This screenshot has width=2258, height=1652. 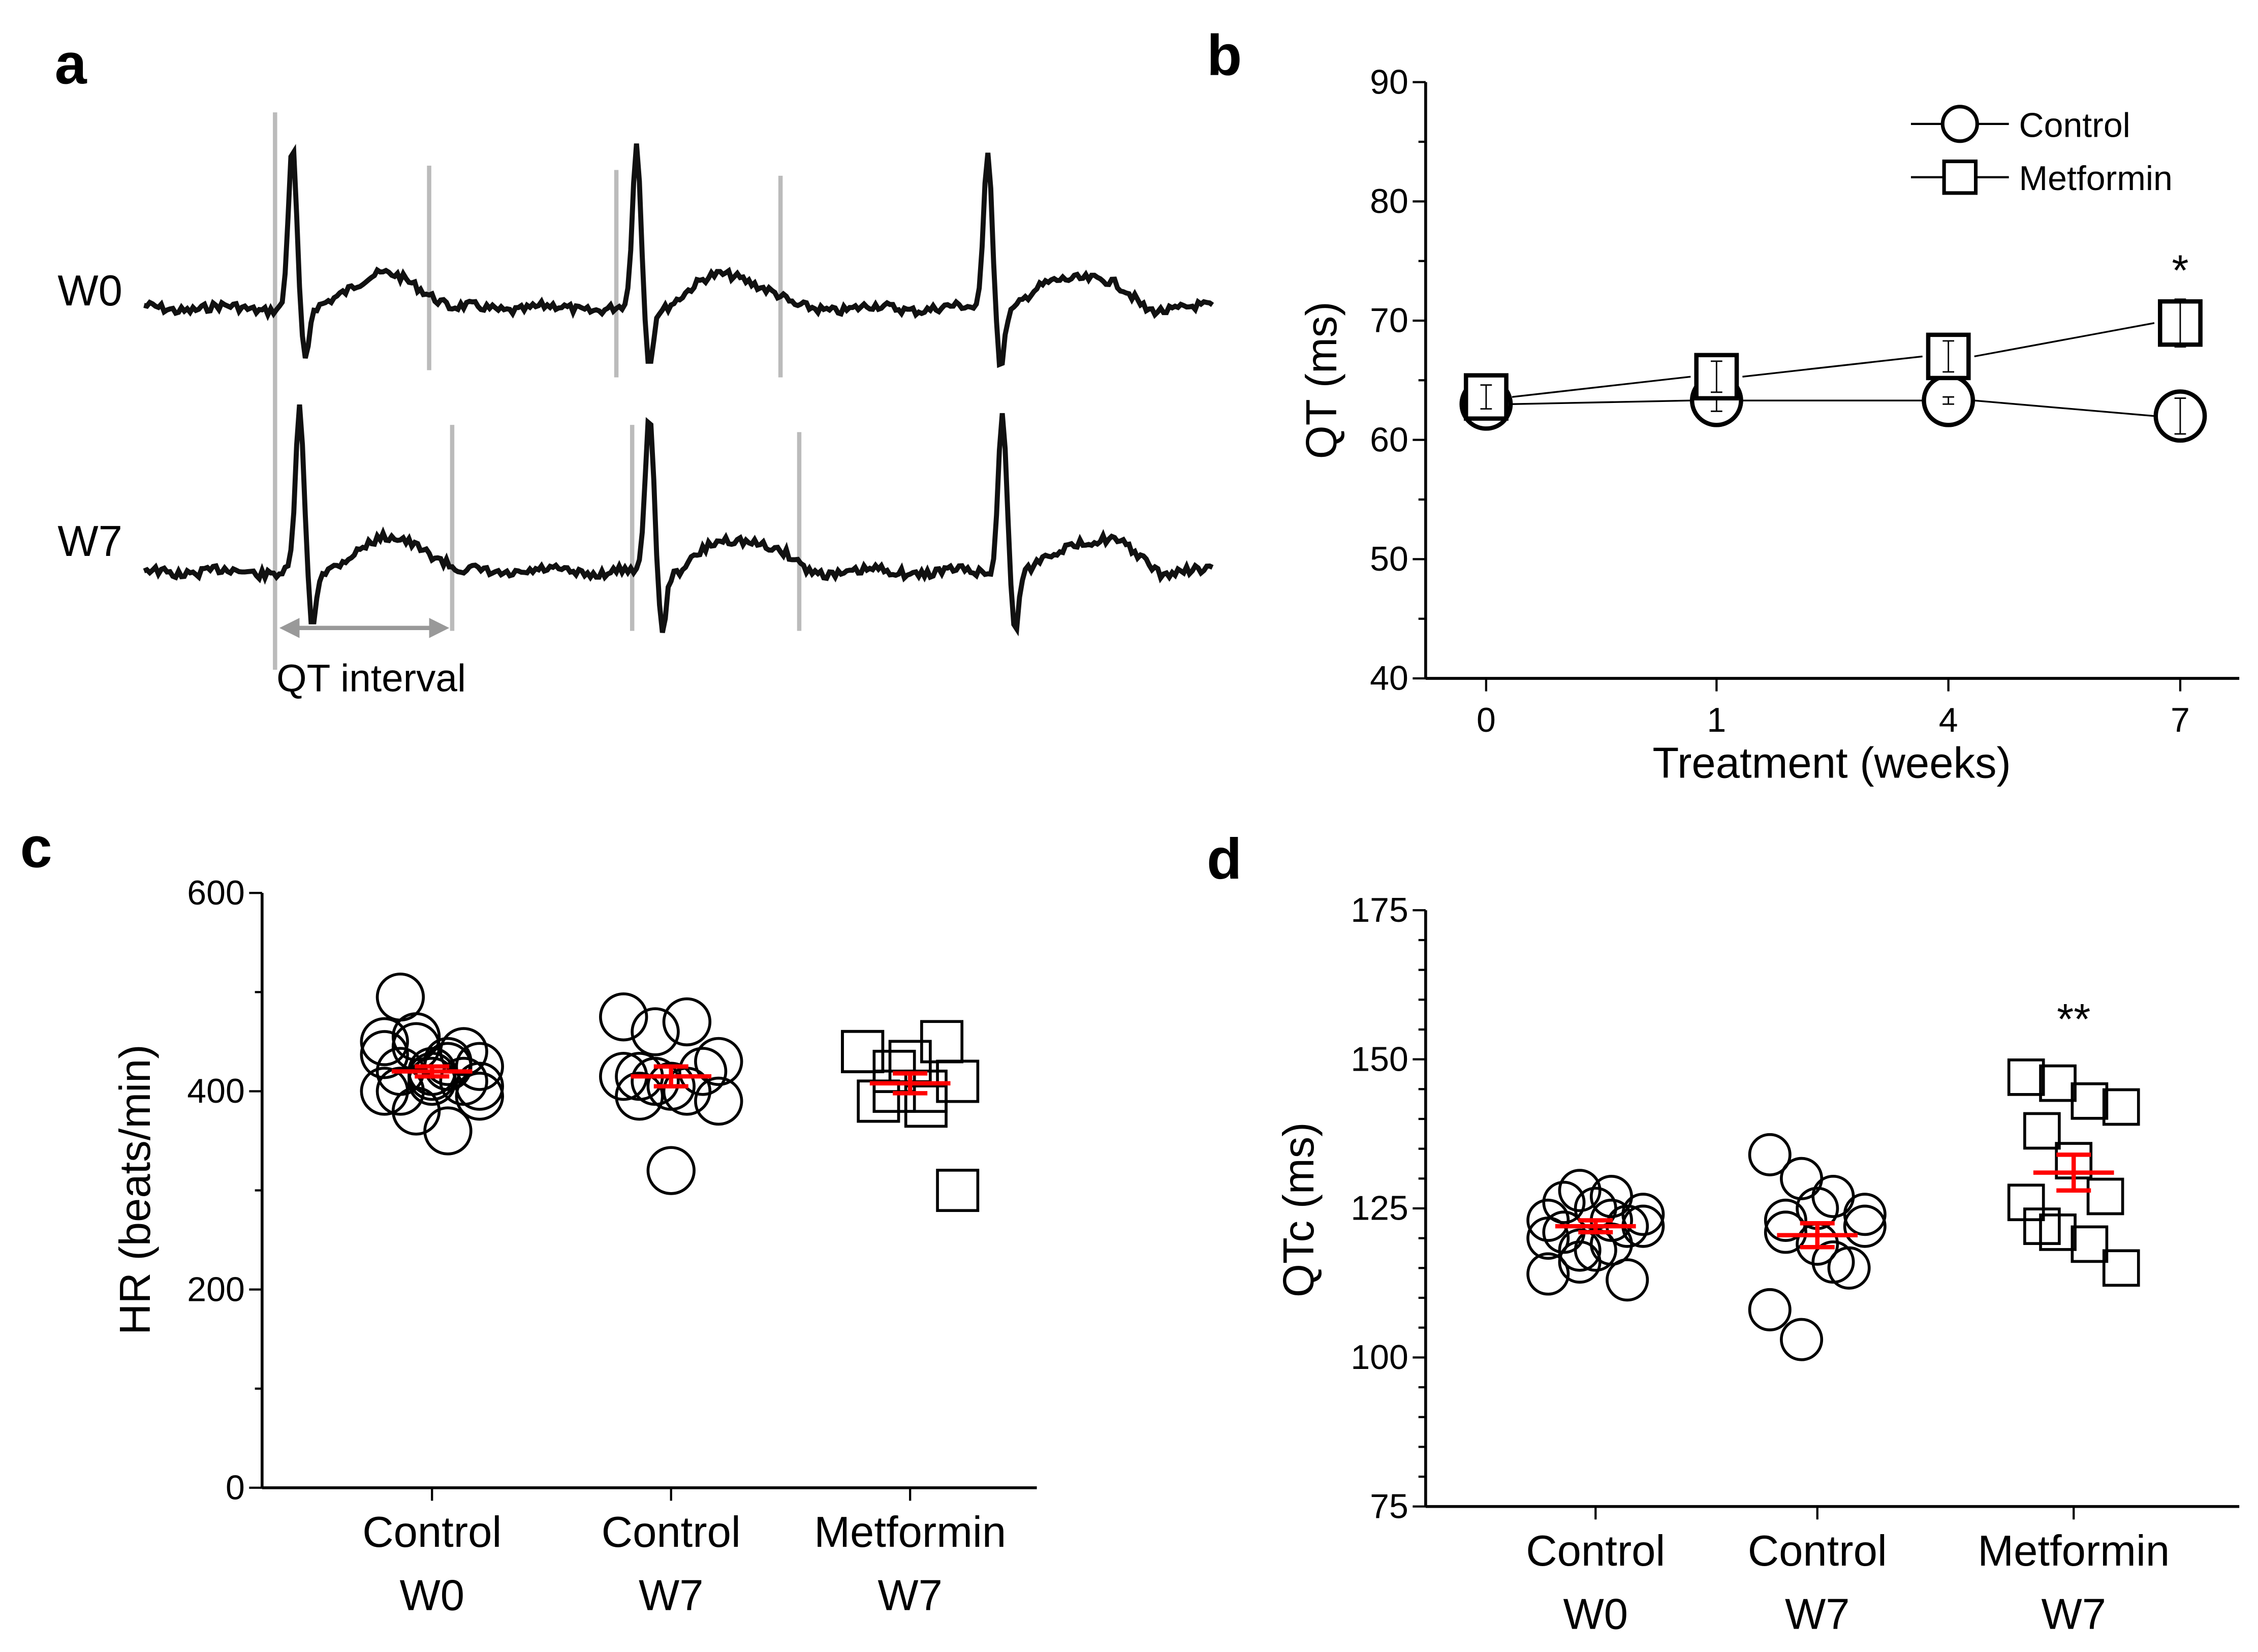 What do you see at coordinates (215, 1091) in the screenshot?
I see `y-tick-label: 400` at bounding box center [215, 1091].